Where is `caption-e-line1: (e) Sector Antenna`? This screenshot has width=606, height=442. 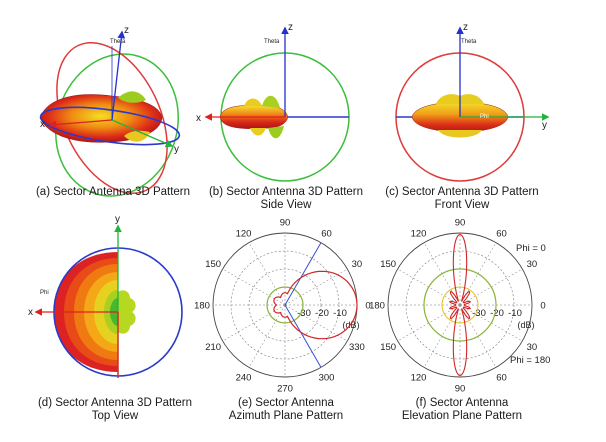
caption-e-line1: (e) Sector Antenna is located at coordinates (286, 403).